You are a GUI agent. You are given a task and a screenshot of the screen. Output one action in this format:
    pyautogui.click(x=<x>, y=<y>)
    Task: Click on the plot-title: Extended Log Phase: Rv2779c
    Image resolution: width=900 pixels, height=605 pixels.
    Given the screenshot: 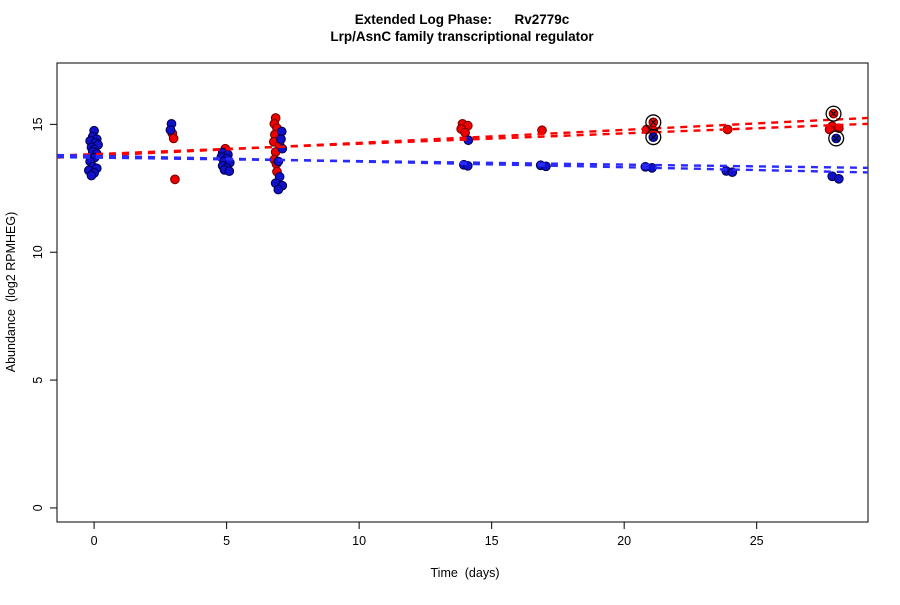 What is the action you would take?
    pyautogui.click(x=462, y=19)
    